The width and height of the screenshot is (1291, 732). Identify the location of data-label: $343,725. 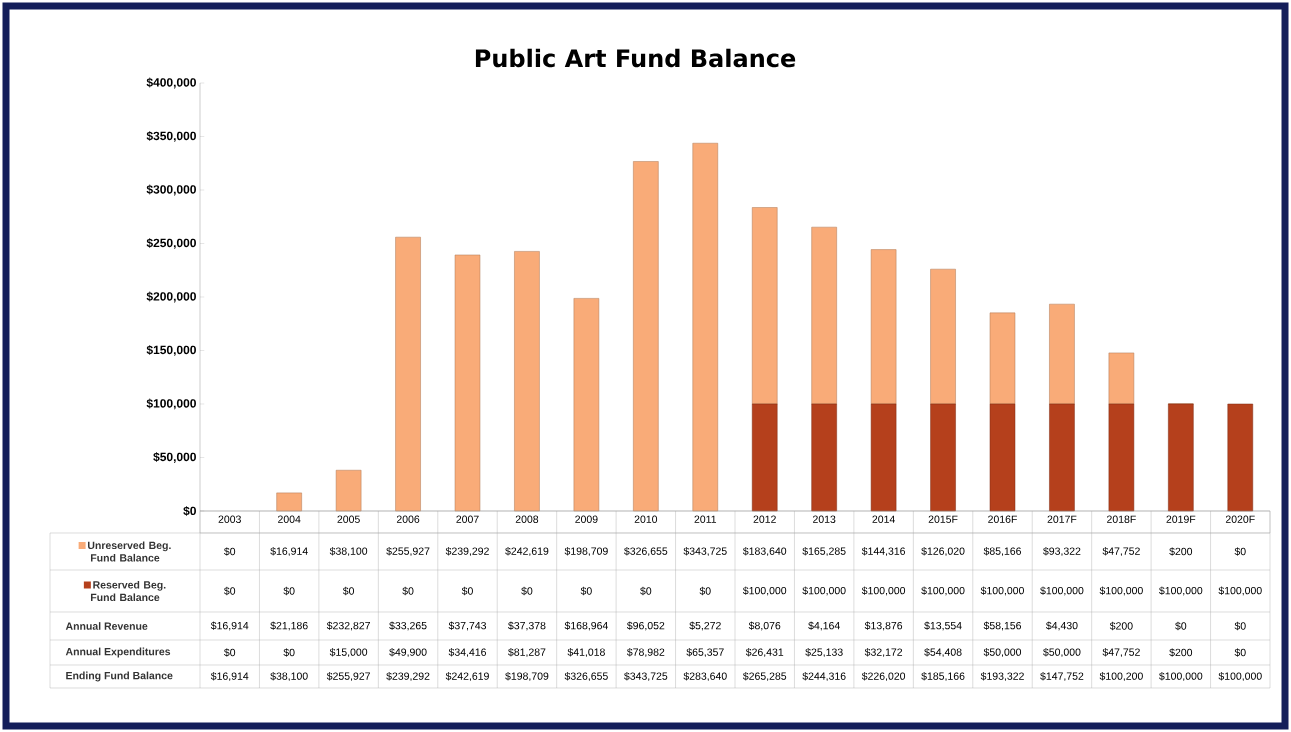
(705, 551).